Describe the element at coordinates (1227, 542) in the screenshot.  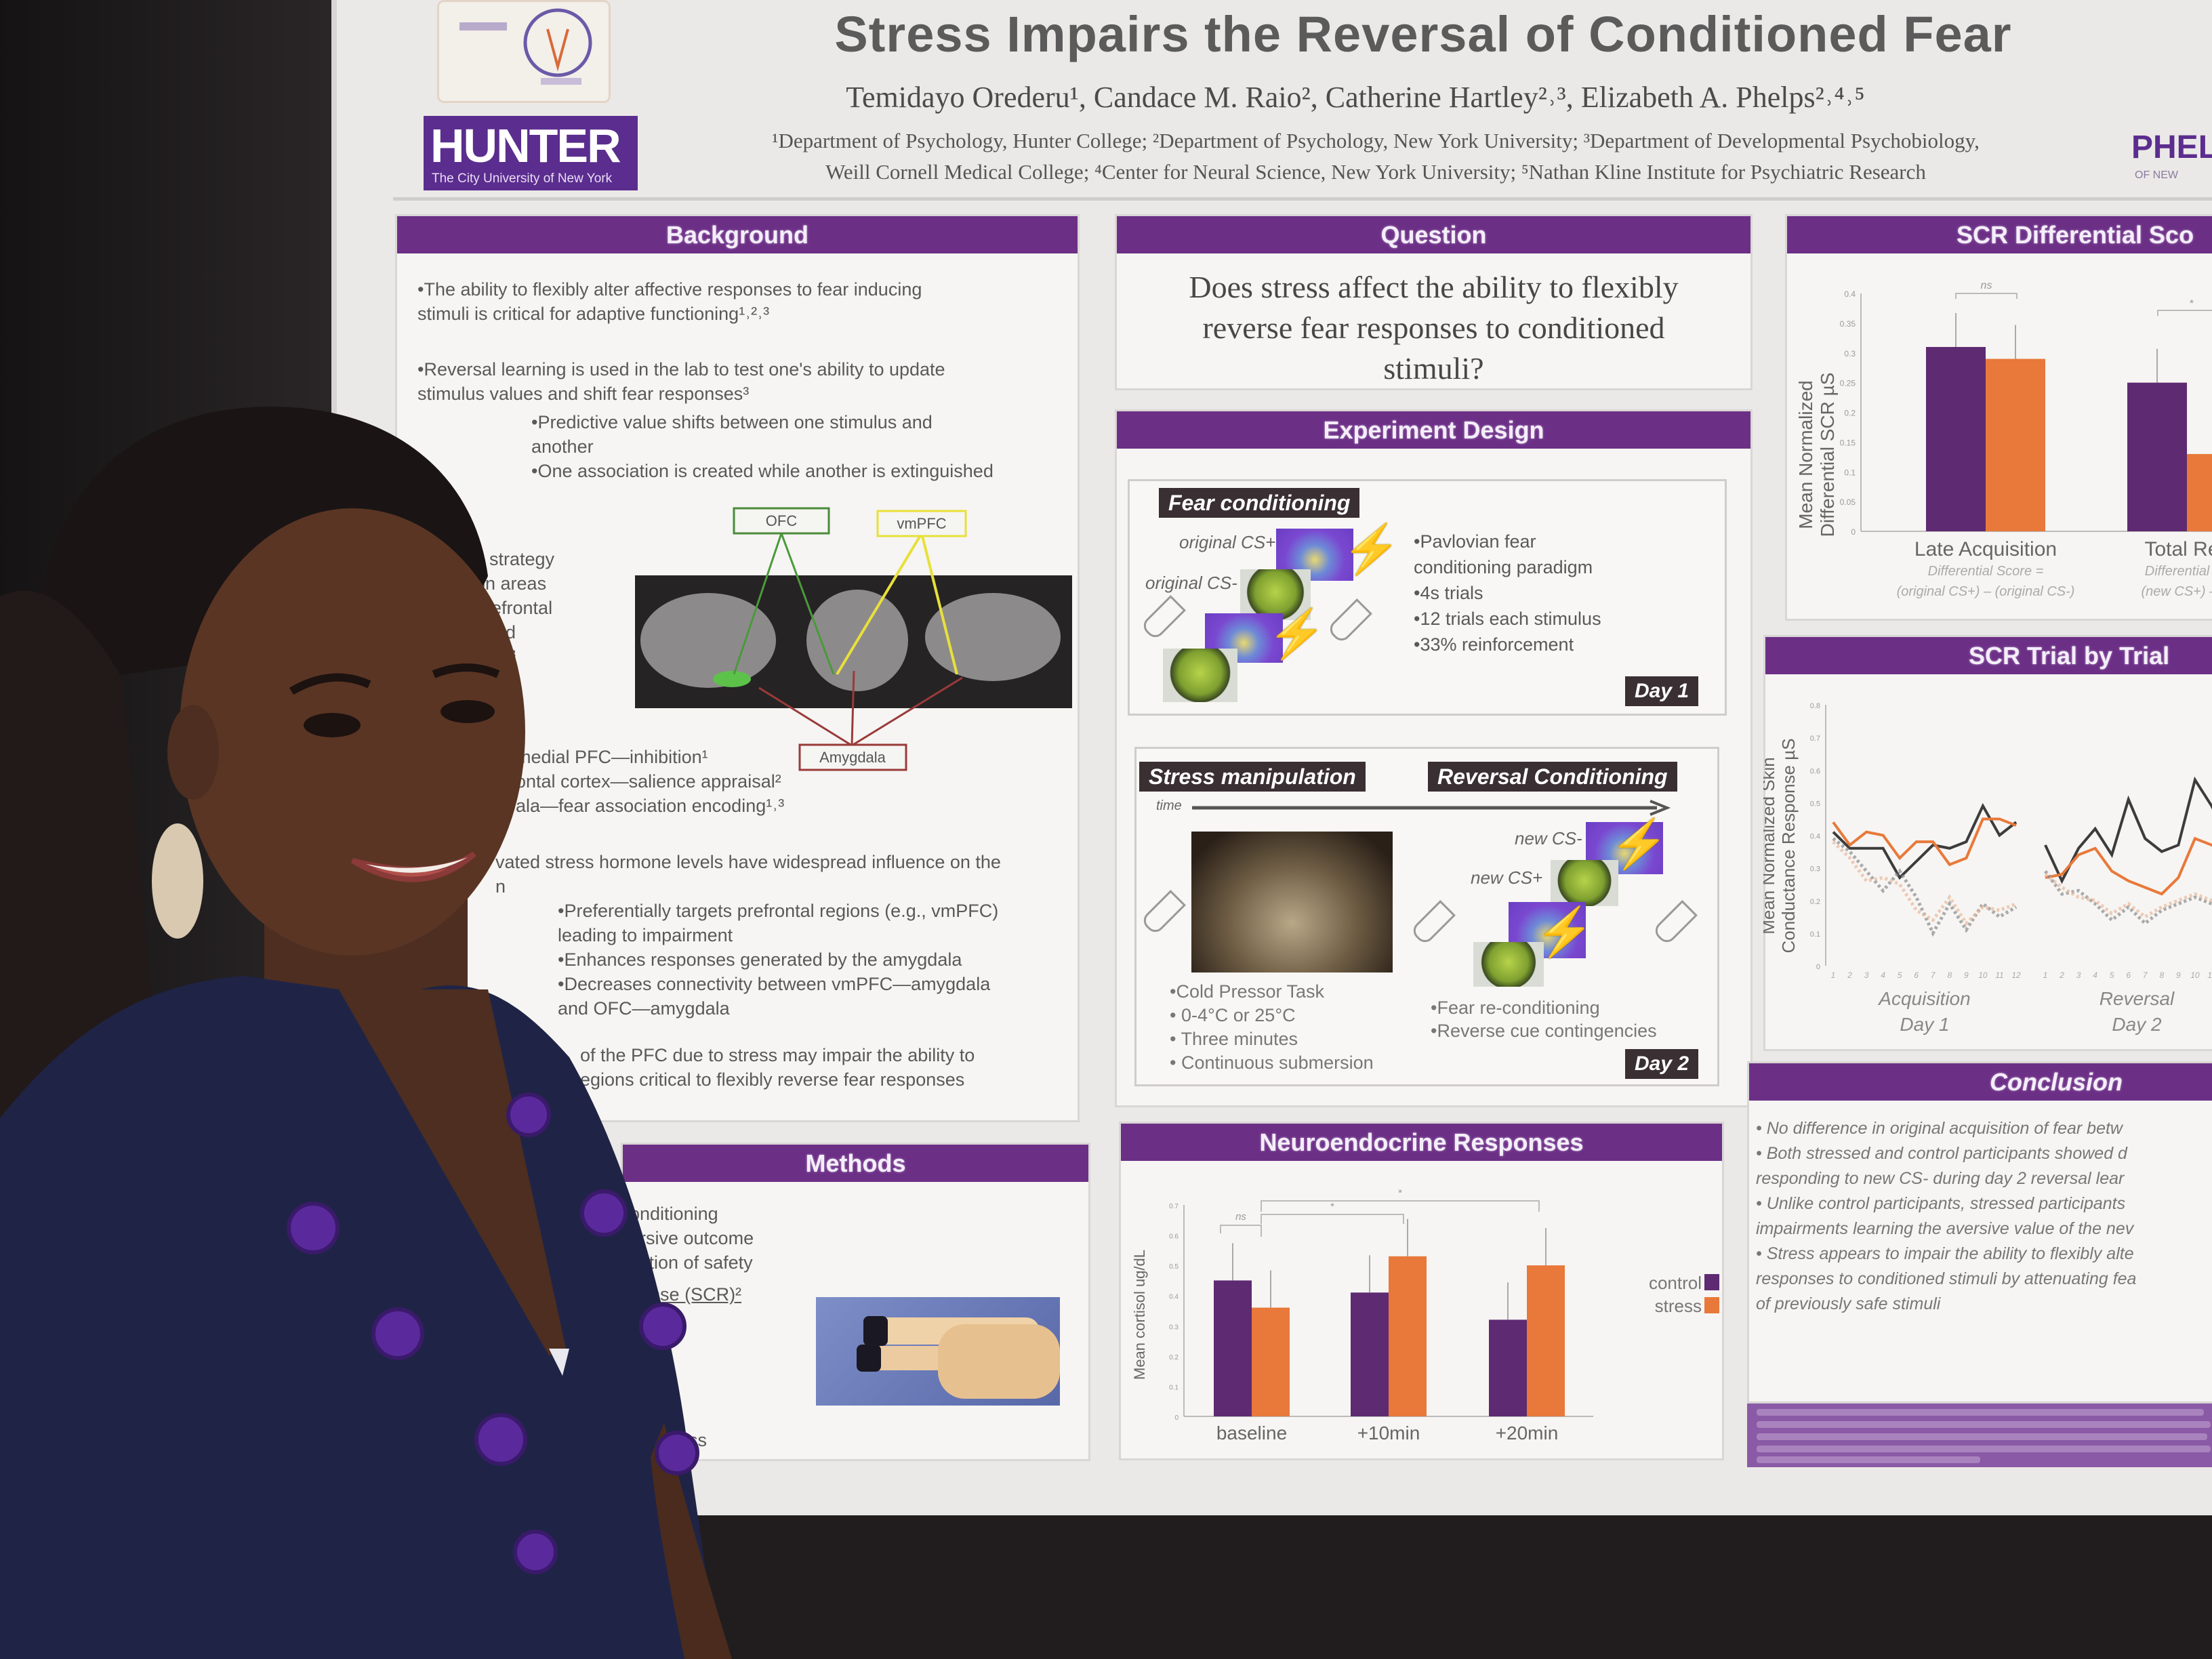
I see `original-cs-plus-label: original CS+` at that location.